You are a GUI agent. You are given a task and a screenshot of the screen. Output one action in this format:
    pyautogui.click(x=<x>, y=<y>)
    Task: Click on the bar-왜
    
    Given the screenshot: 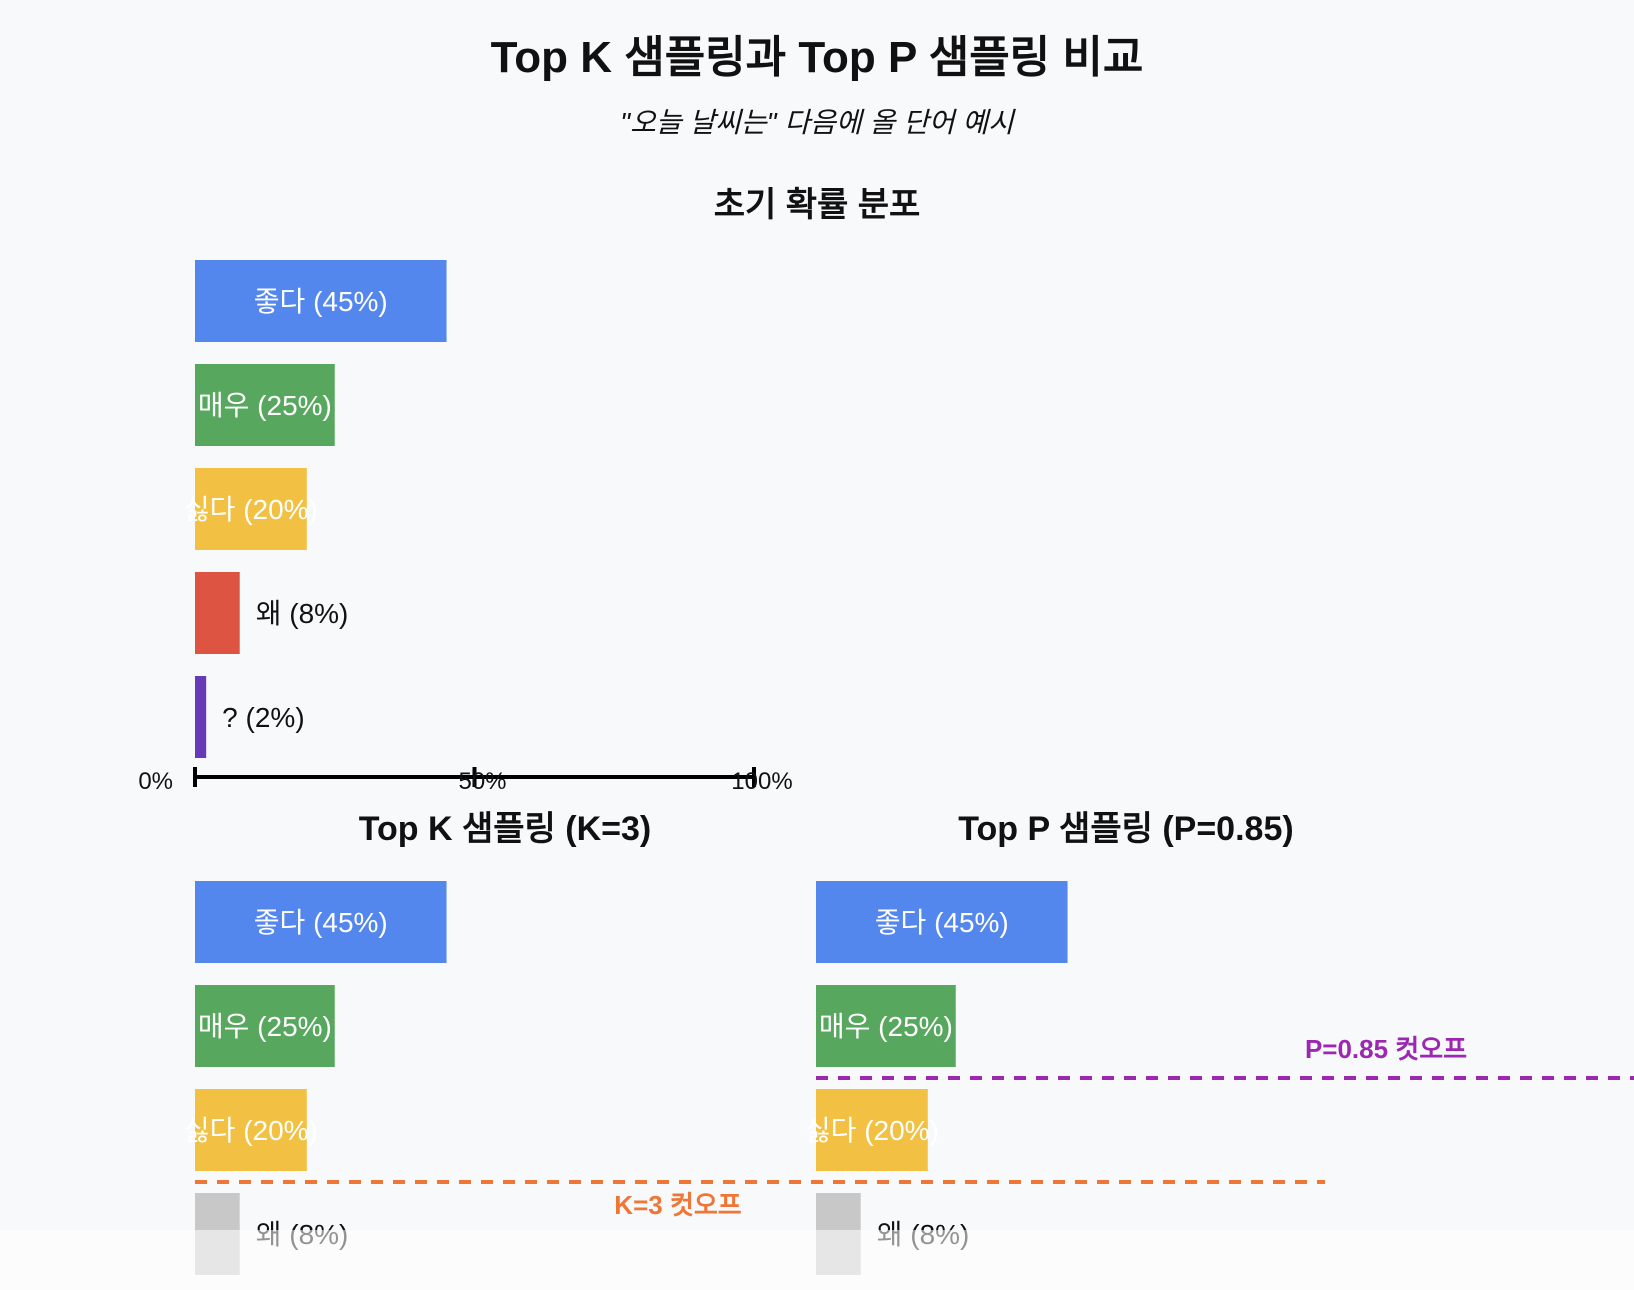 What is the action you would take?
    pyautogui.click(x=217, y=613)
    